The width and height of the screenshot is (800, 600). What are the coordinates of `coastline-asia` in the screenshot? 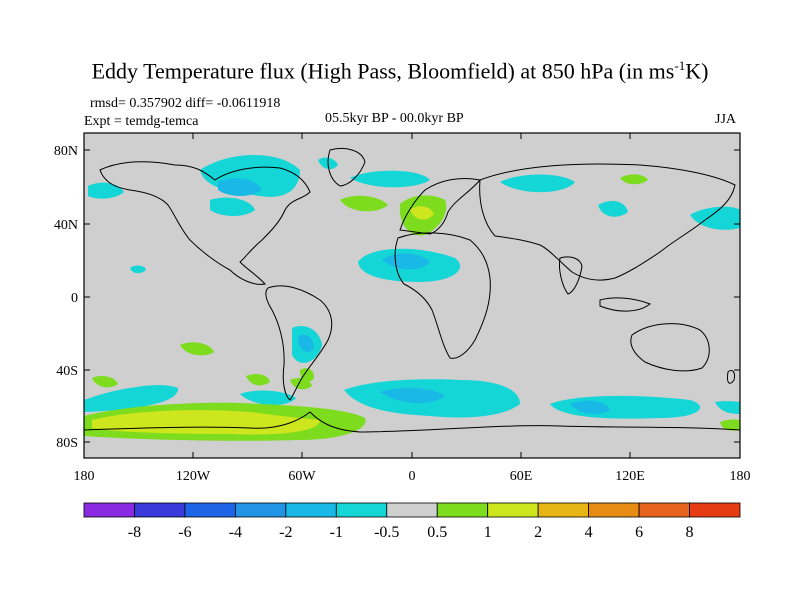 It's located at (607, 222).